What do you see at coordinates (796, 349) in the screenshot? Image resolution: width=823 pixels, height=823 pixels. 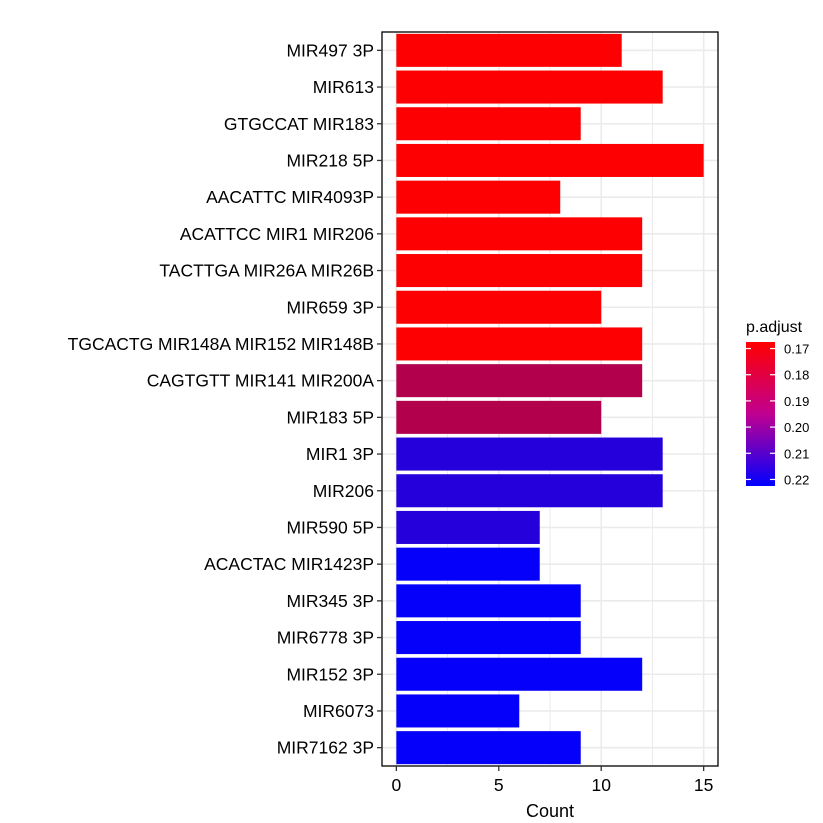 I see `legend-label: 0.17` at bounding box center [796, 349].